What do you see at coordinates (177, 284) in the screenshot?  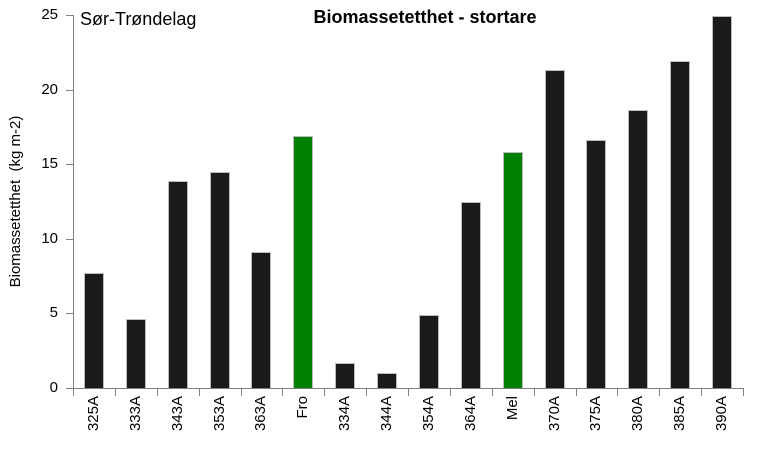 I see `bar-343a` at bounding box center [177, 284].